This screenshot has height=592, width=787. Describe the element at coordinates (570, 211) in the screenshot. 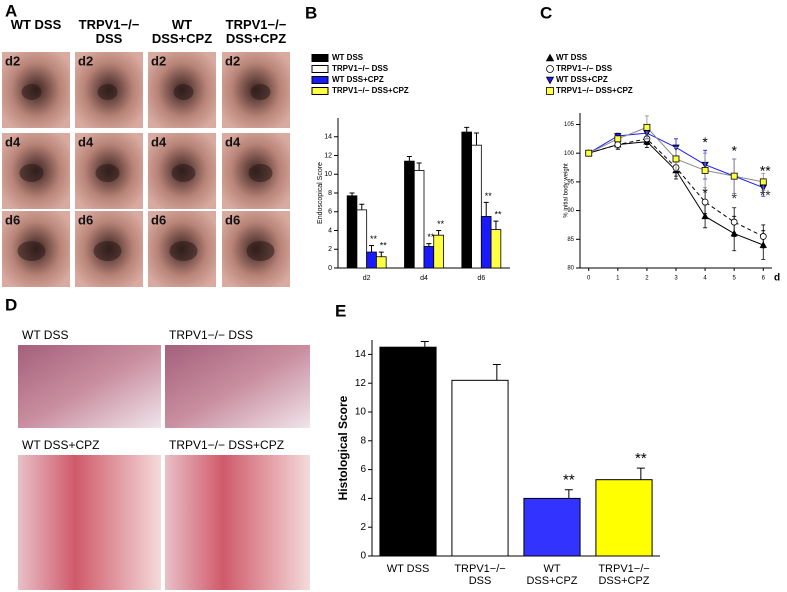

I see `y-tick-label: 90` at that location.